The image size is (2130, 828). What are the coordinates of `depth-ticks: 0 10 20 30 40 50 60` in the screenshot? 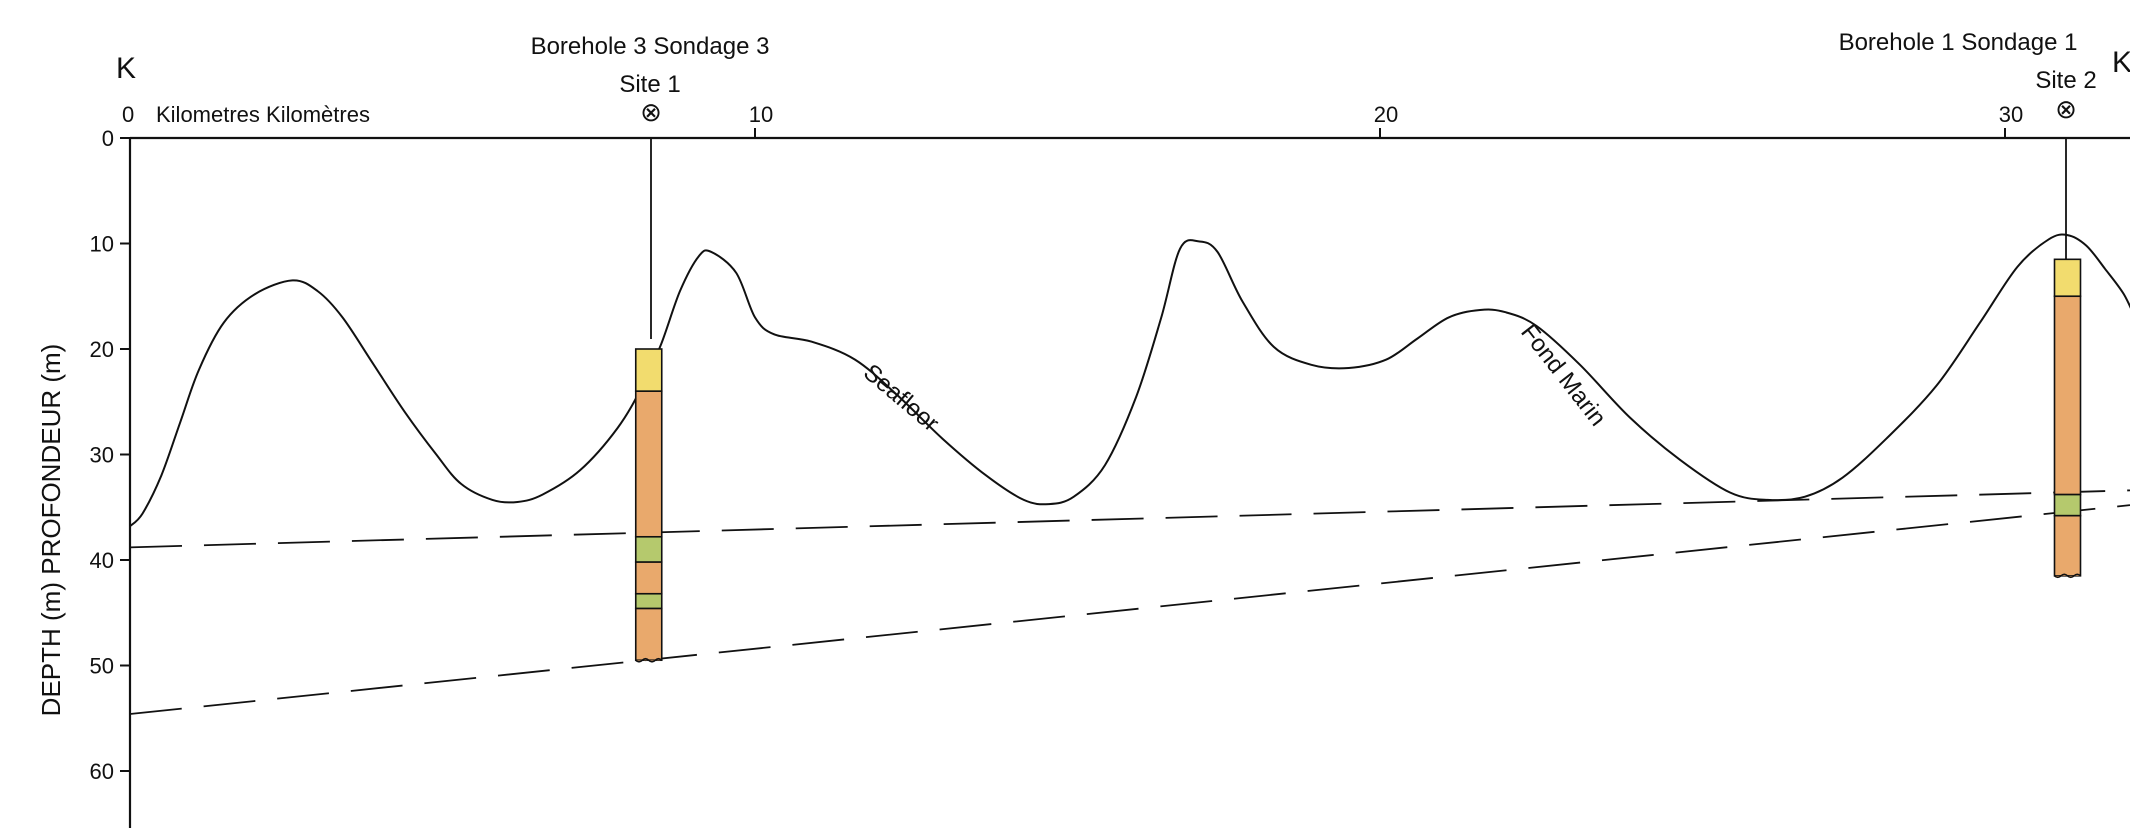 It's located at (110, 455).